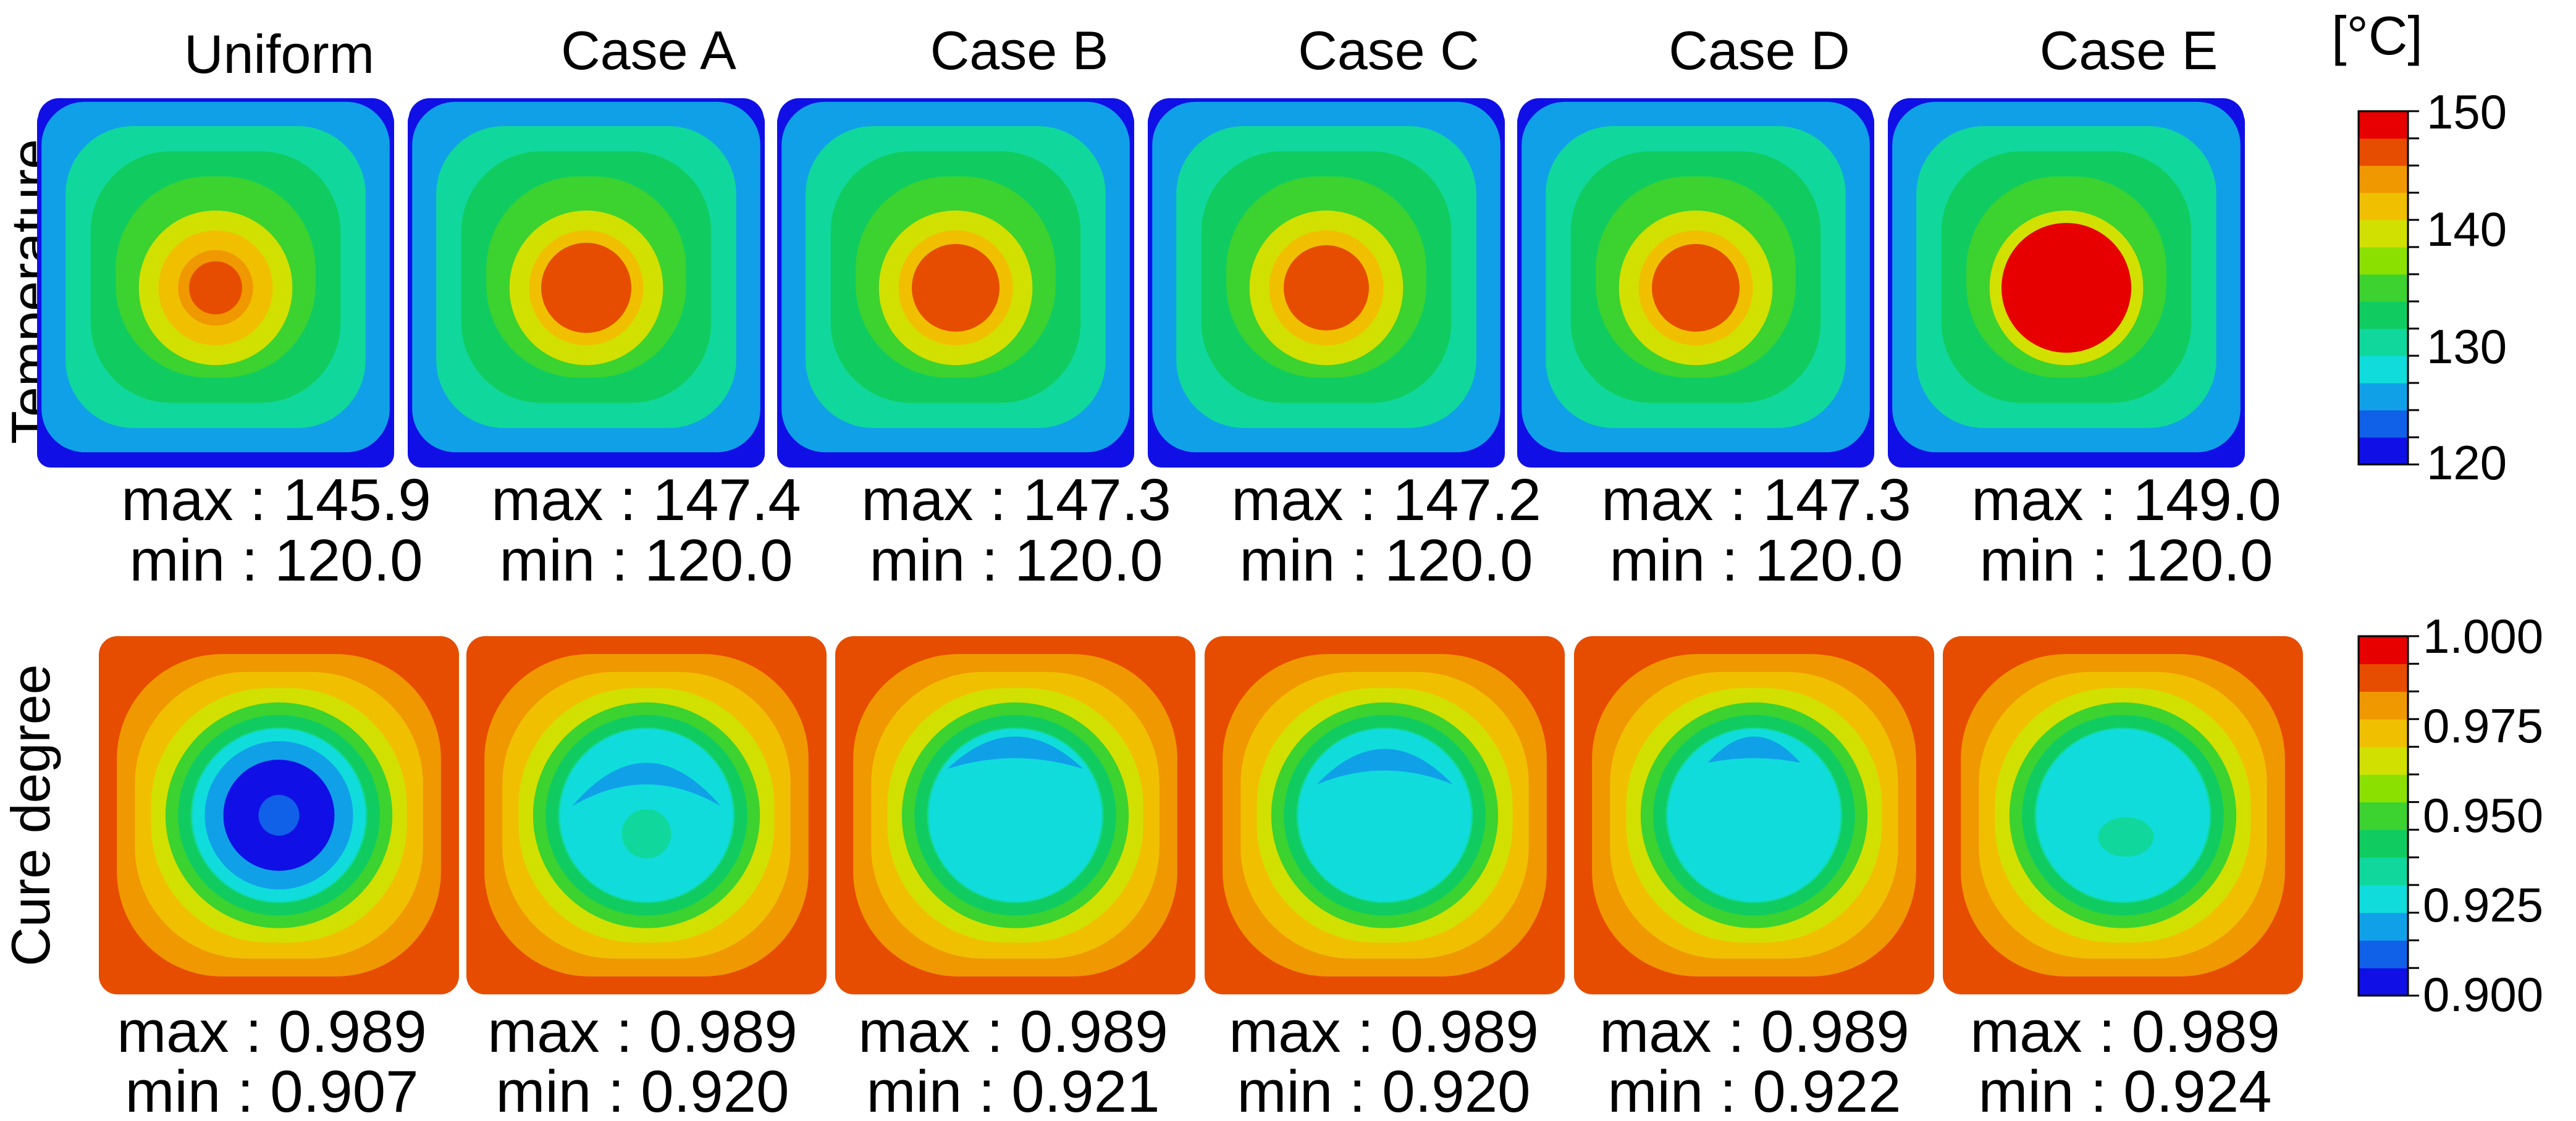  I want to click on cure-min-c: min : 0.920, so click(1384, 1090).